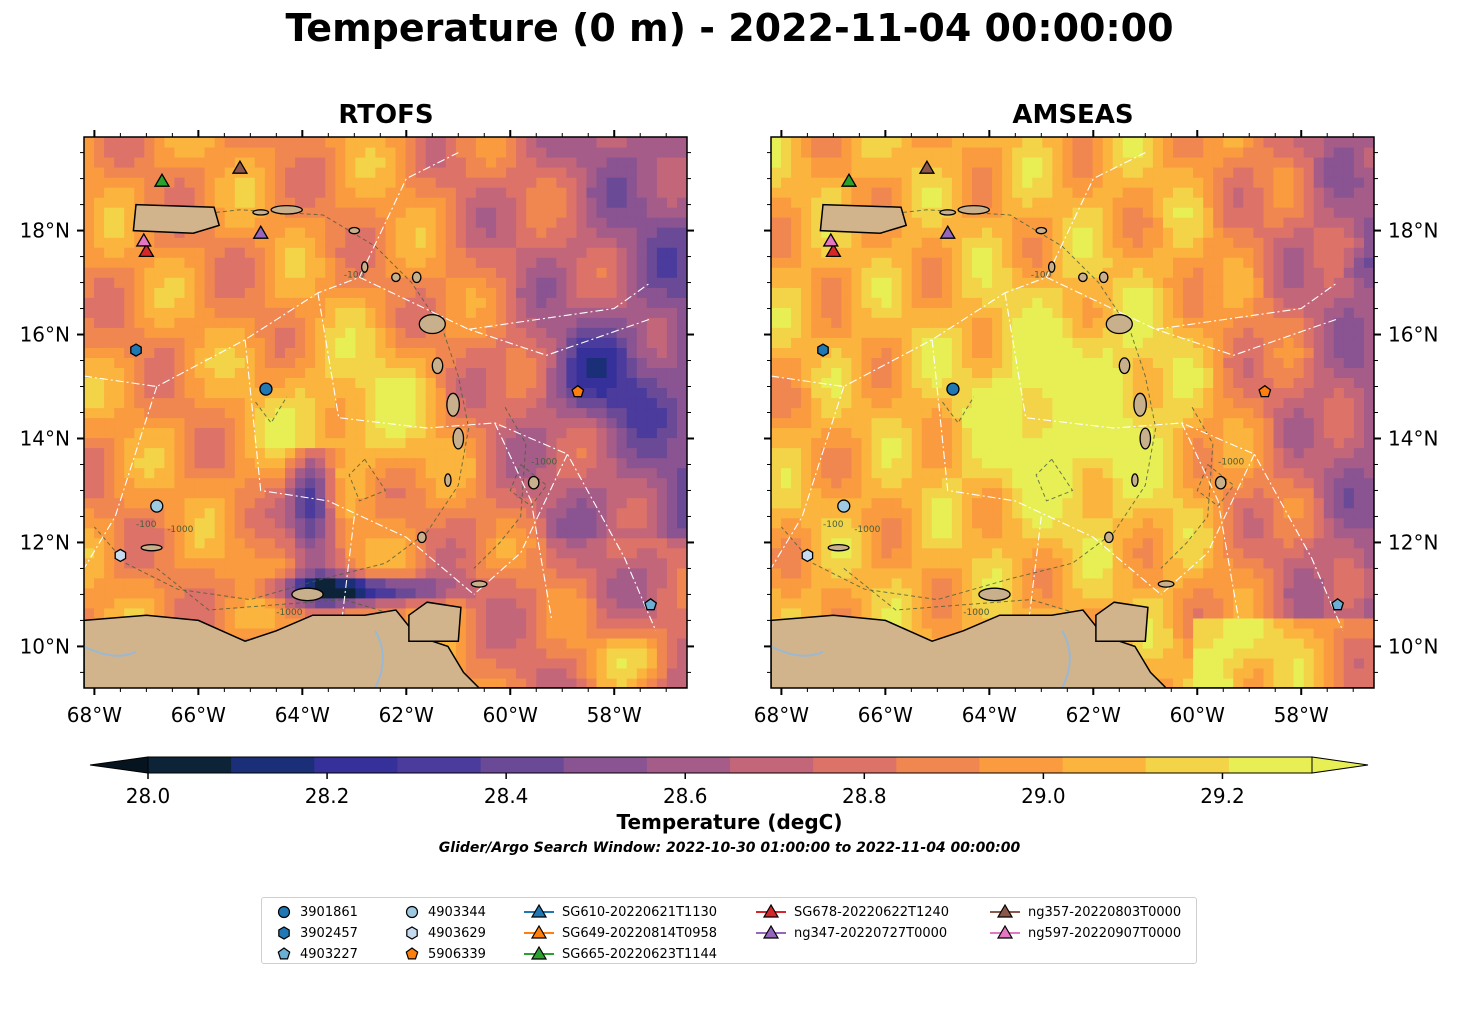  What do you see at coordinates (379, 659) in the screenshot?
I see `river` at bounding box center [379, 659].